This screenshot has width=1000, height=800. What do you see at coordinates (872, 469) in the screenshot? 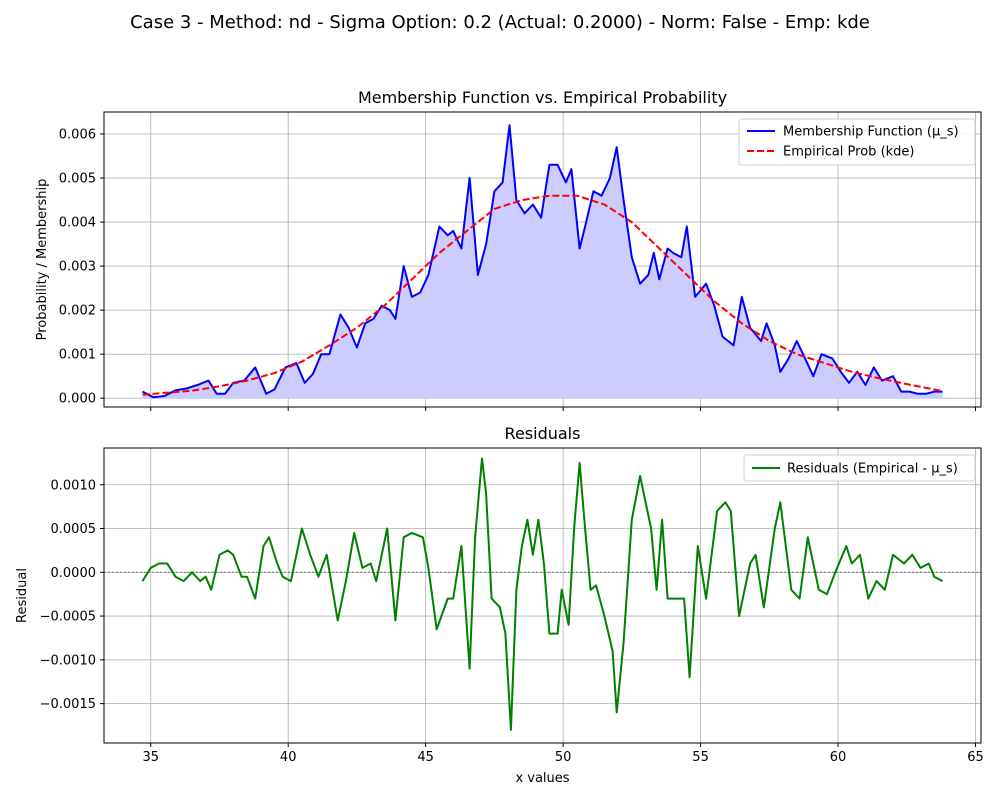
I see `legend-residual-label: Residuals (Empirical - μ_s)` at bounding box center [872, 469].